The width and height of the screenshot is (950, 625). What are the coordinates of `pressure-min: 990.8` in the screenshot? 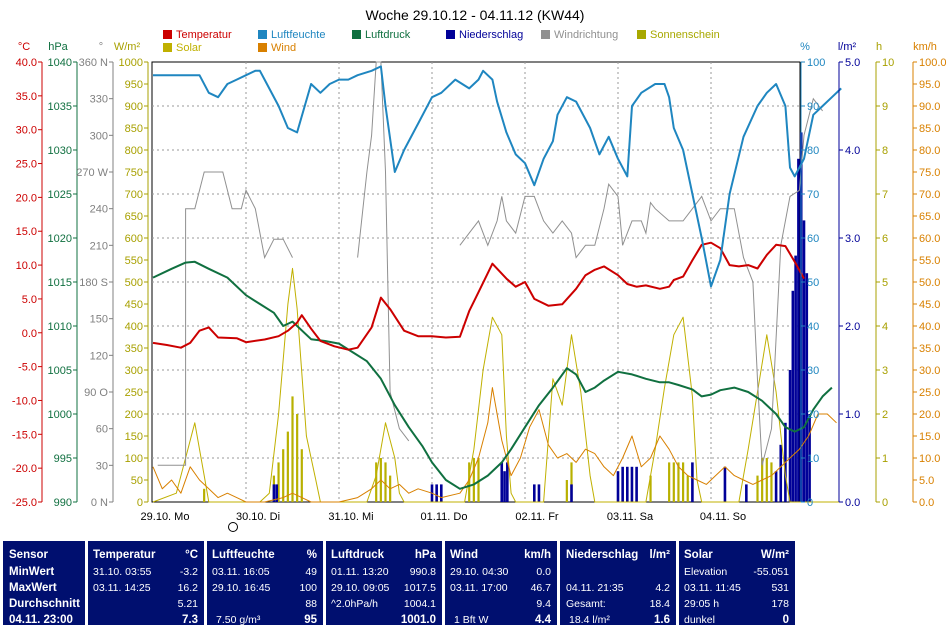 It's located at (422, 572).